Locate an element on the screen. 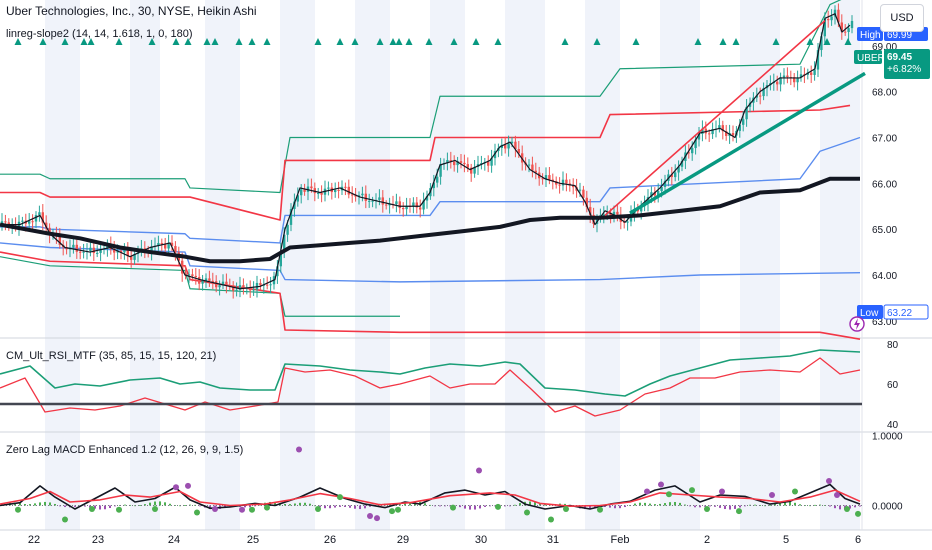  rsi-indicator-label: CM_Ult_RSI_MTF (35, 85, 15, 15, 120, 21) is located at coordinates (111, 356).